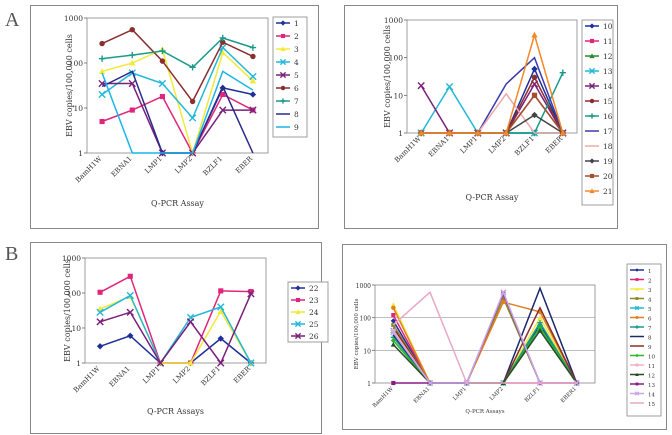 This screenshot has width=672, height=435. I want to click on legend-item: 24, so click(305, 312).